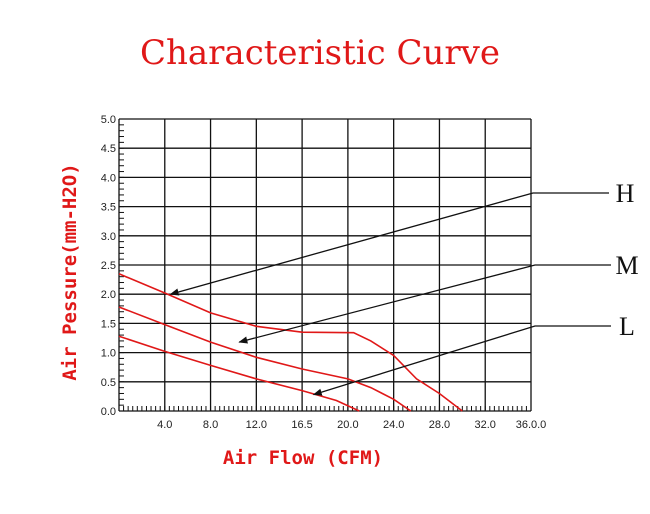  I want to click on x-tick-label: 36.0.0, so click(531, 425).